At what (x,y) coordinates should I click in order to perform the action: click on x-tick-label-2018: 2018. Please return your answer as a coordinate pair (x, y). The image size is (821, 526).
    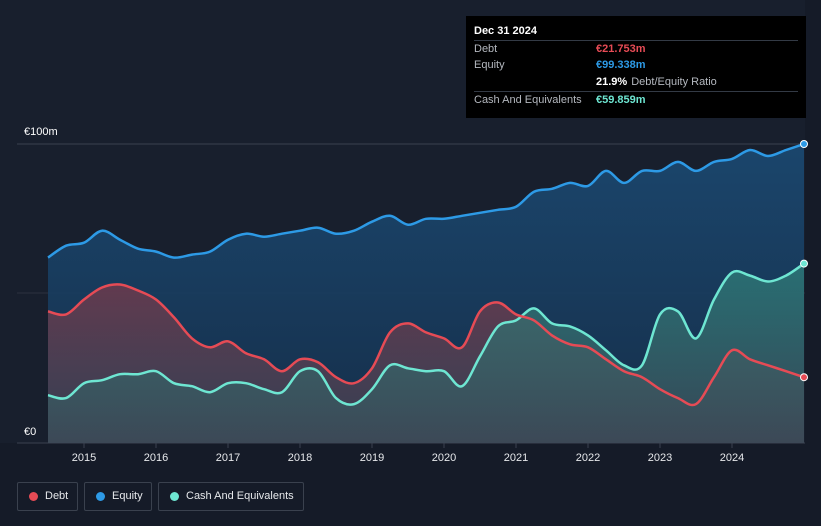
    Looking at the image, I should click on (300, 458).